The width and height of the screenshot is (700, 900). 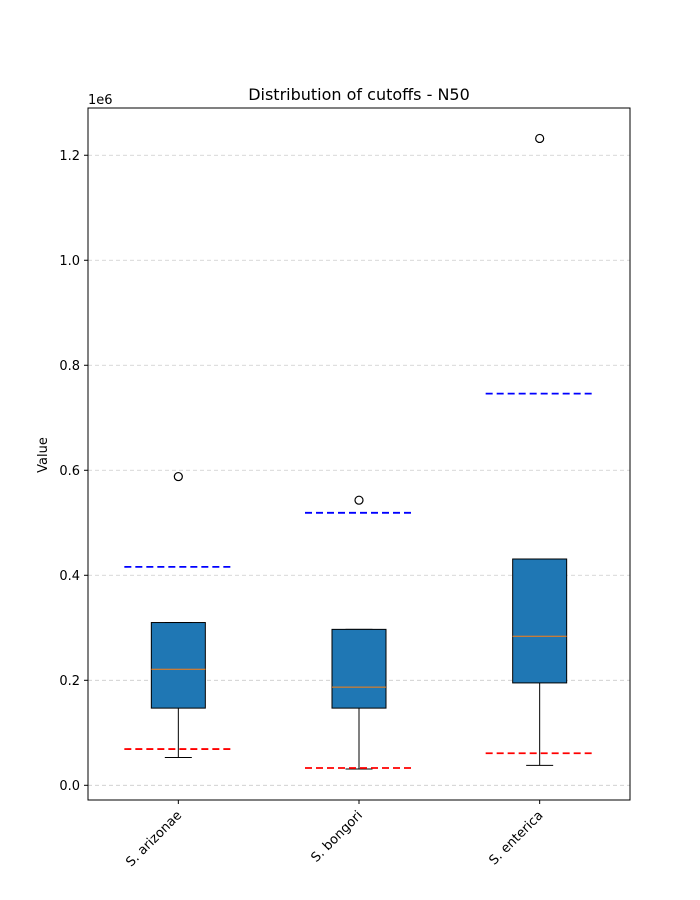 I want to click on y-tick-label: 0.8, so click(x=69, y=366).